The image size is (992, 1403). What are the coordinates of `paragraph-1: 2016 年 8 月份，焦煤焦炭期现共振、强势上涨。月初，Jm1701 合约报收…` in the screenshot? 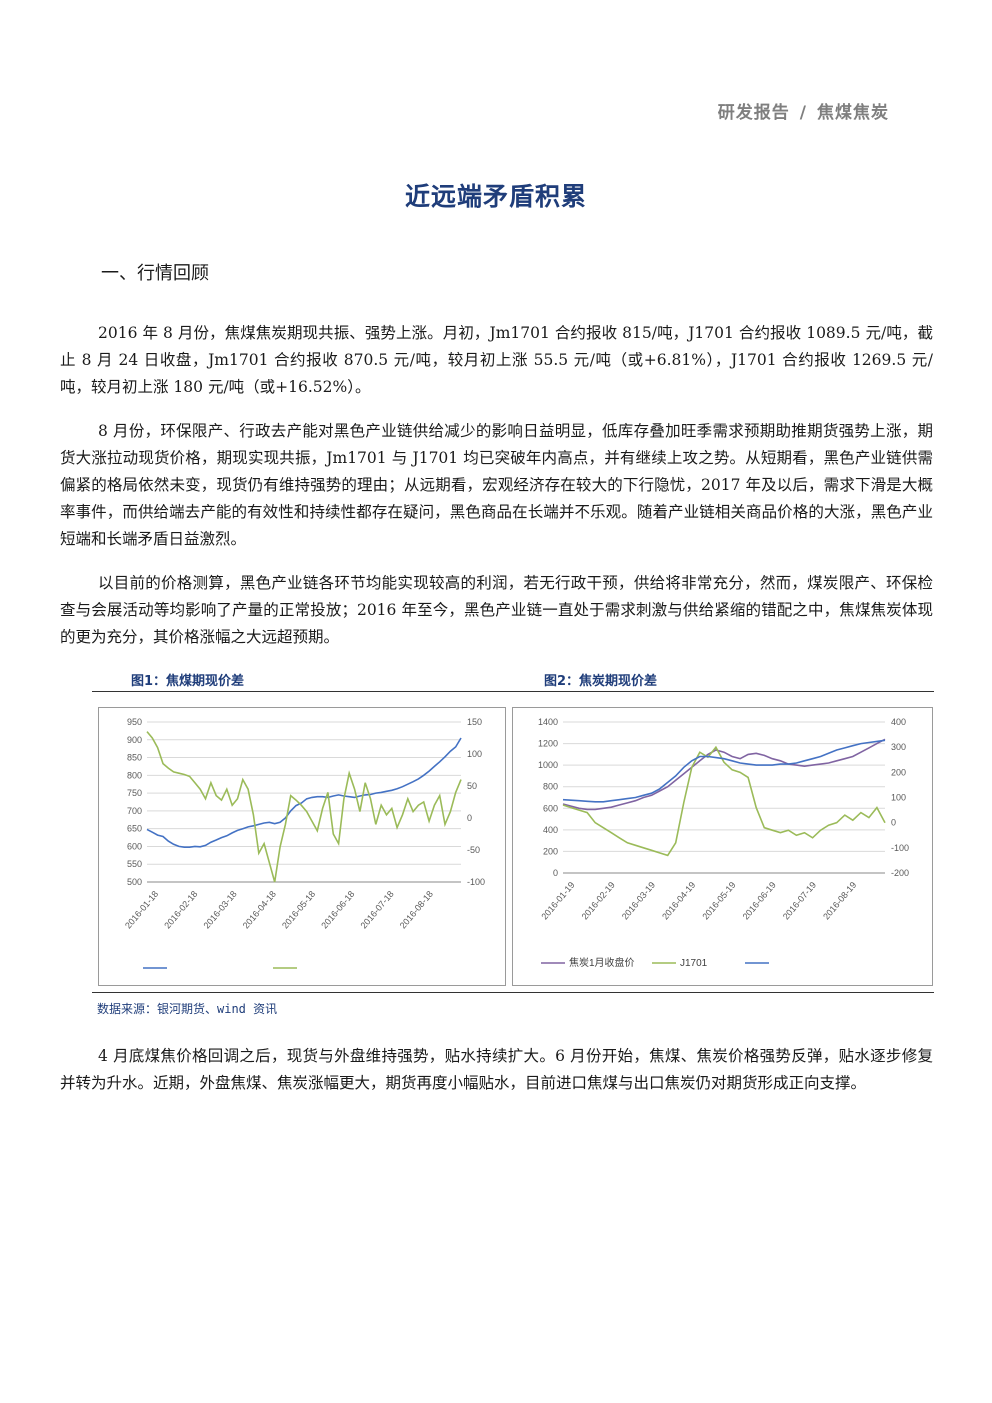 It's located at (496, 360).